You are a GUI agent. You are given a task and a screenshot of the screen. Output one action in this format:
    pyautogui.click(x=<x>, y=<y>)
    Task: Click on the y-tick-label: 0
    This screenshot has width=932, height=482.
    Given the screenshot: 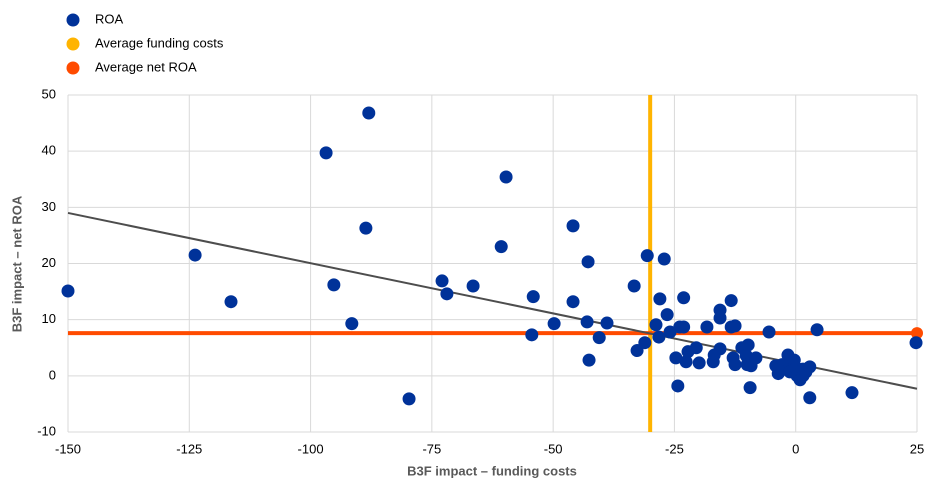 What is the action you would take?
    pyautogui.click(x=52, y=374)
    